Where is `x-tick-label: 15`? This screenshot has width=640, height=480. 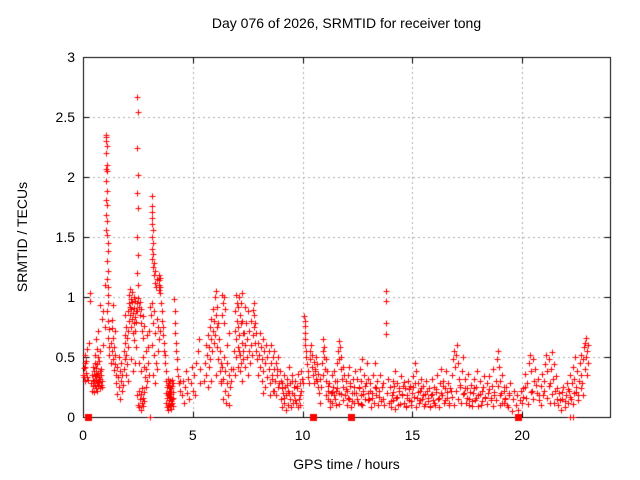 x-tick-label: 15 is located at coordinates (412, 435).